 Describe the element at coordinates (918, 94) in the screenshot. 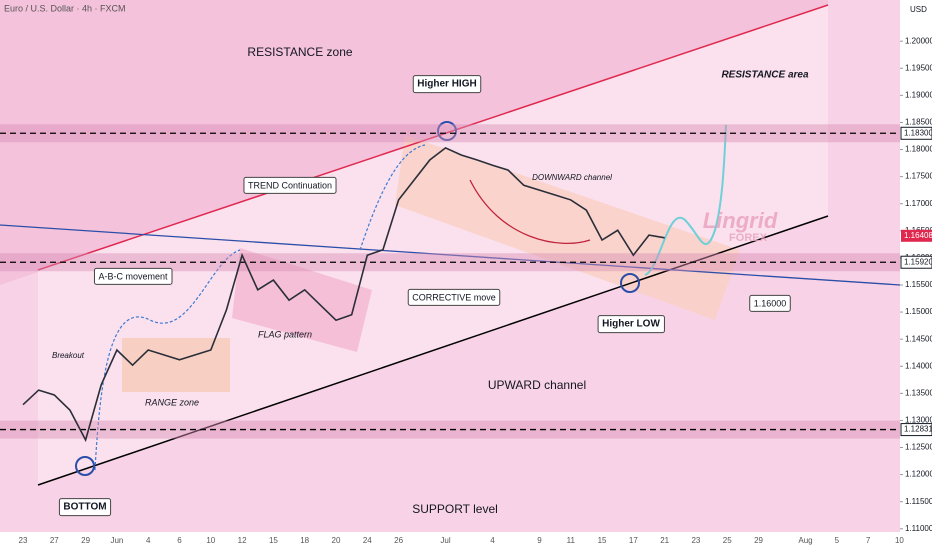

I see `y-tick-label: 1.19000` at that location.